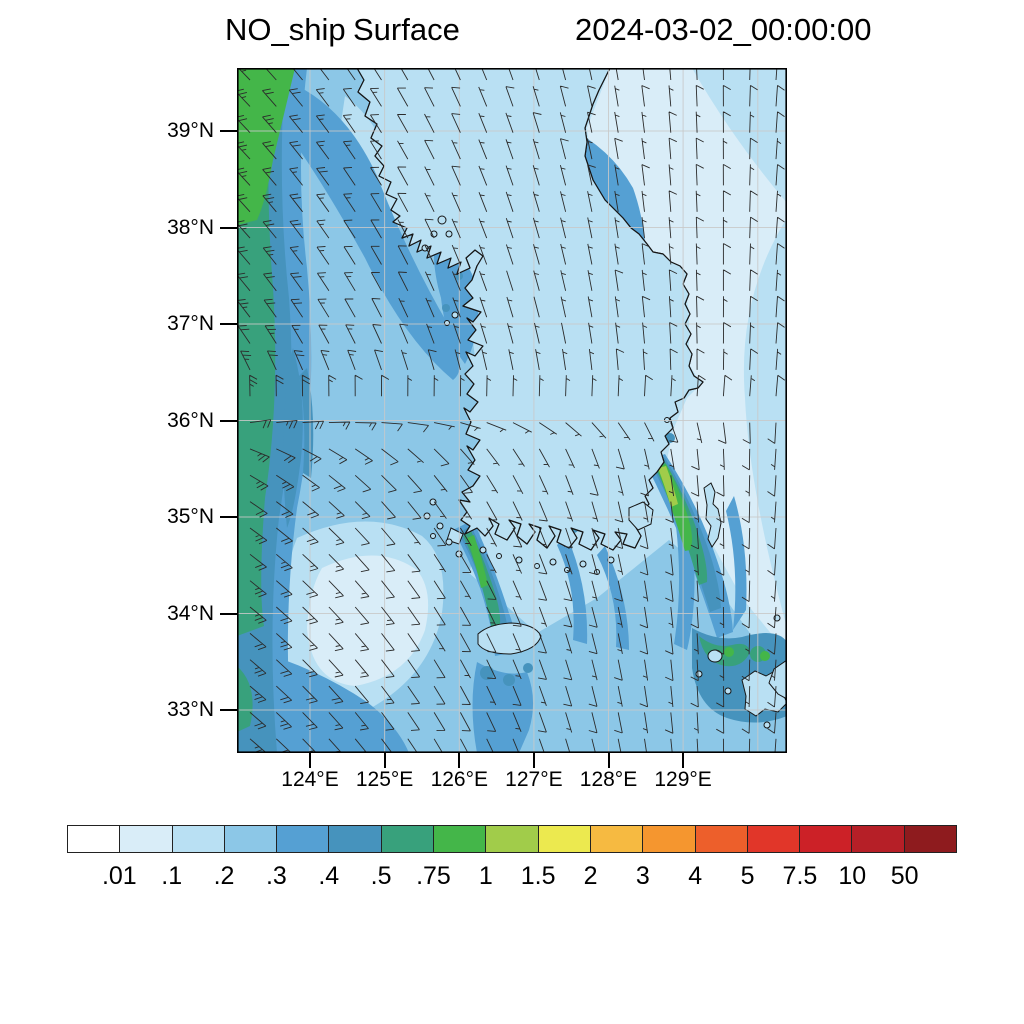  Describe the element at coordinates (190, 420) in the screenshot. I see `lat-tick-label: 36°N` at that location.